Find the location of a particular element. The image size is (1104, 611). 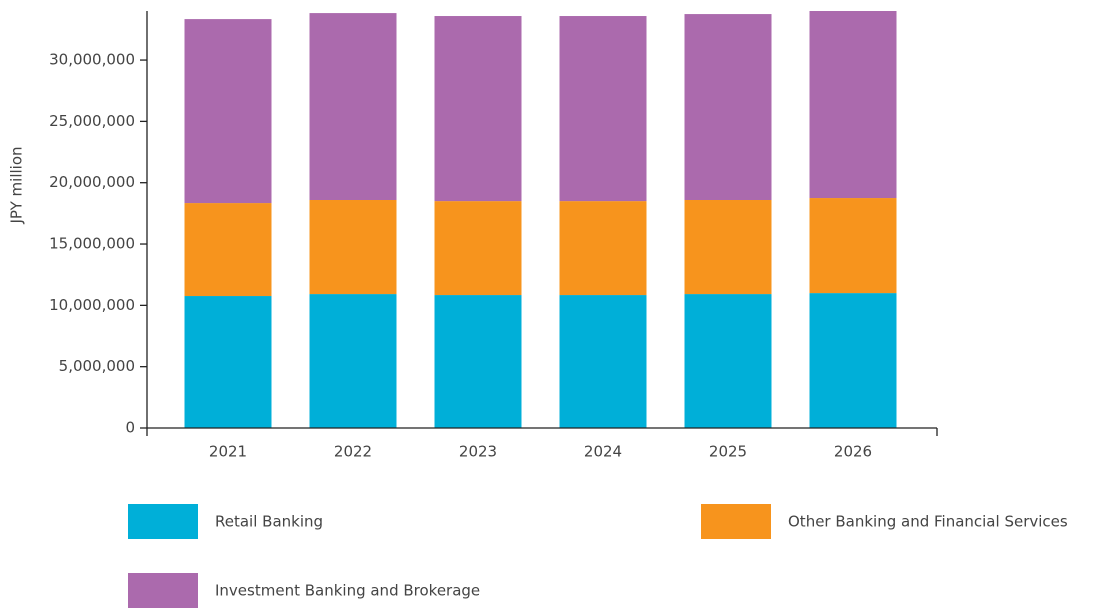

y-tick-label: 0 is located at coordinates (130, 428).